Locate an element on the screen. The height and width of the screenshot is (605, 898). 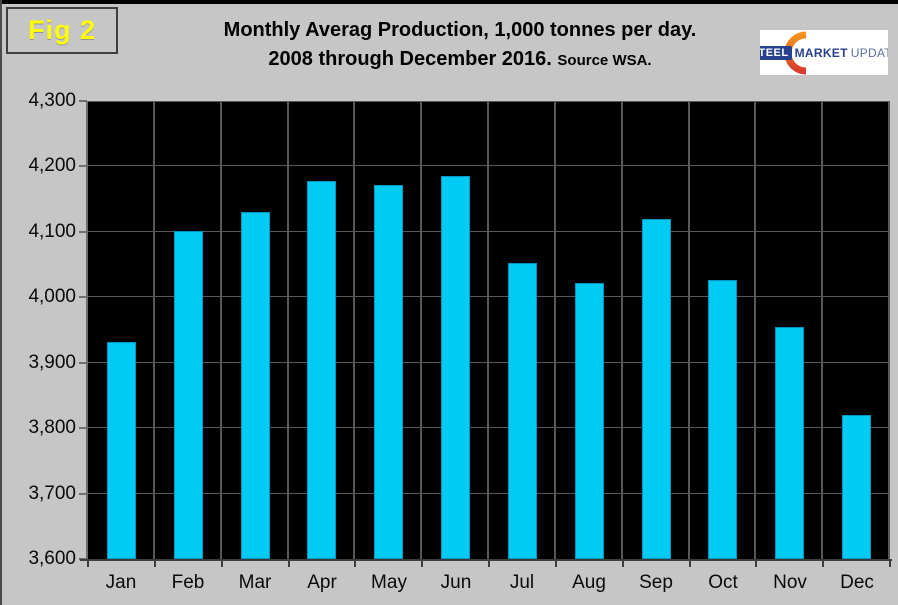
x-tick-label-nov: Nov is located at coordinates (790, 582).